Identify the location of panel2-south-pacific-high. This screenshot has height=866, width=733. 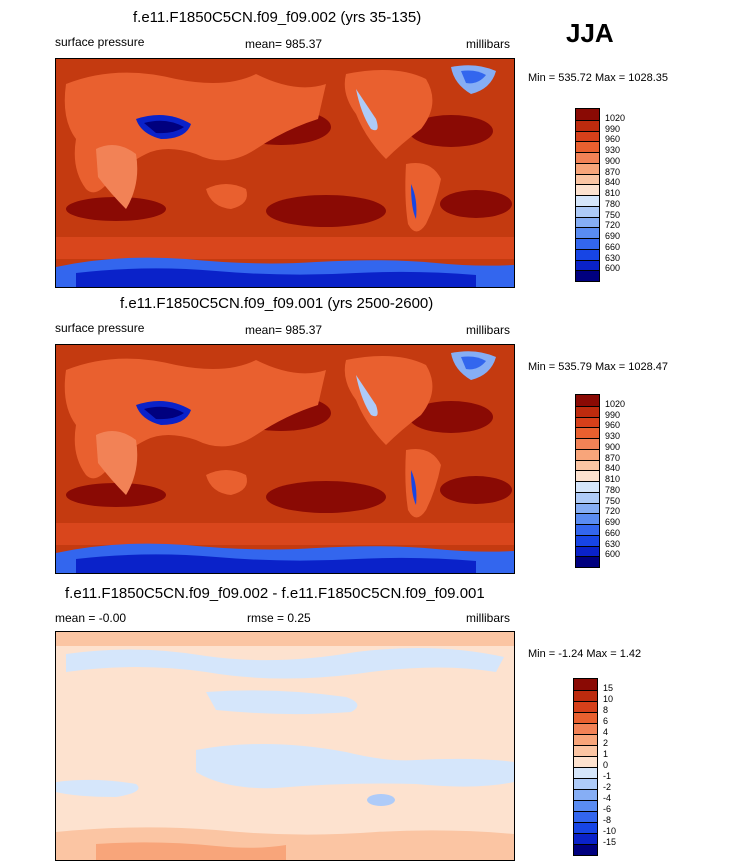
(326, 497).